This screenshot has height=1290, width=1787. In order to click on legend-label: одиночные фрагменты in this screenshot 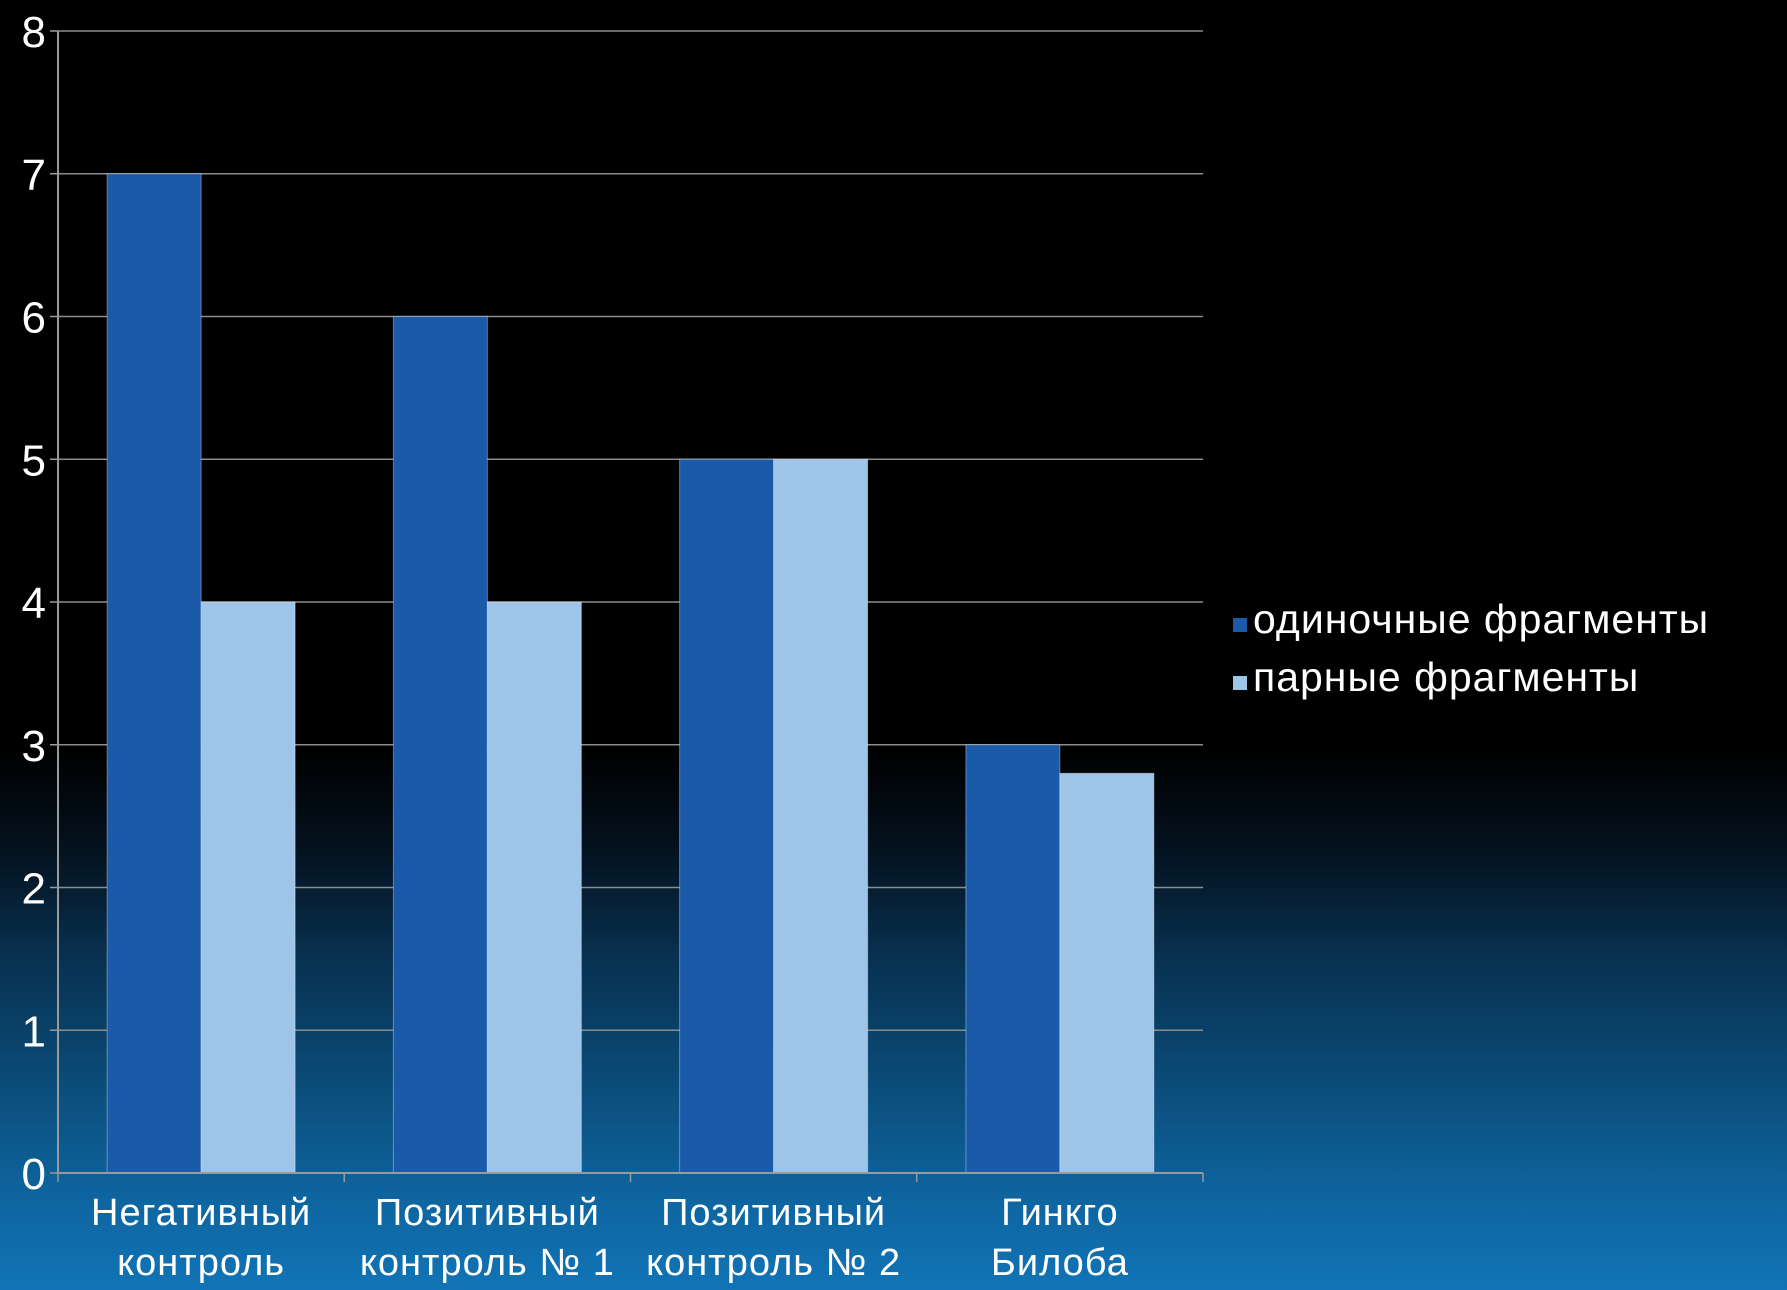, I will do `click(1481, 619)`.